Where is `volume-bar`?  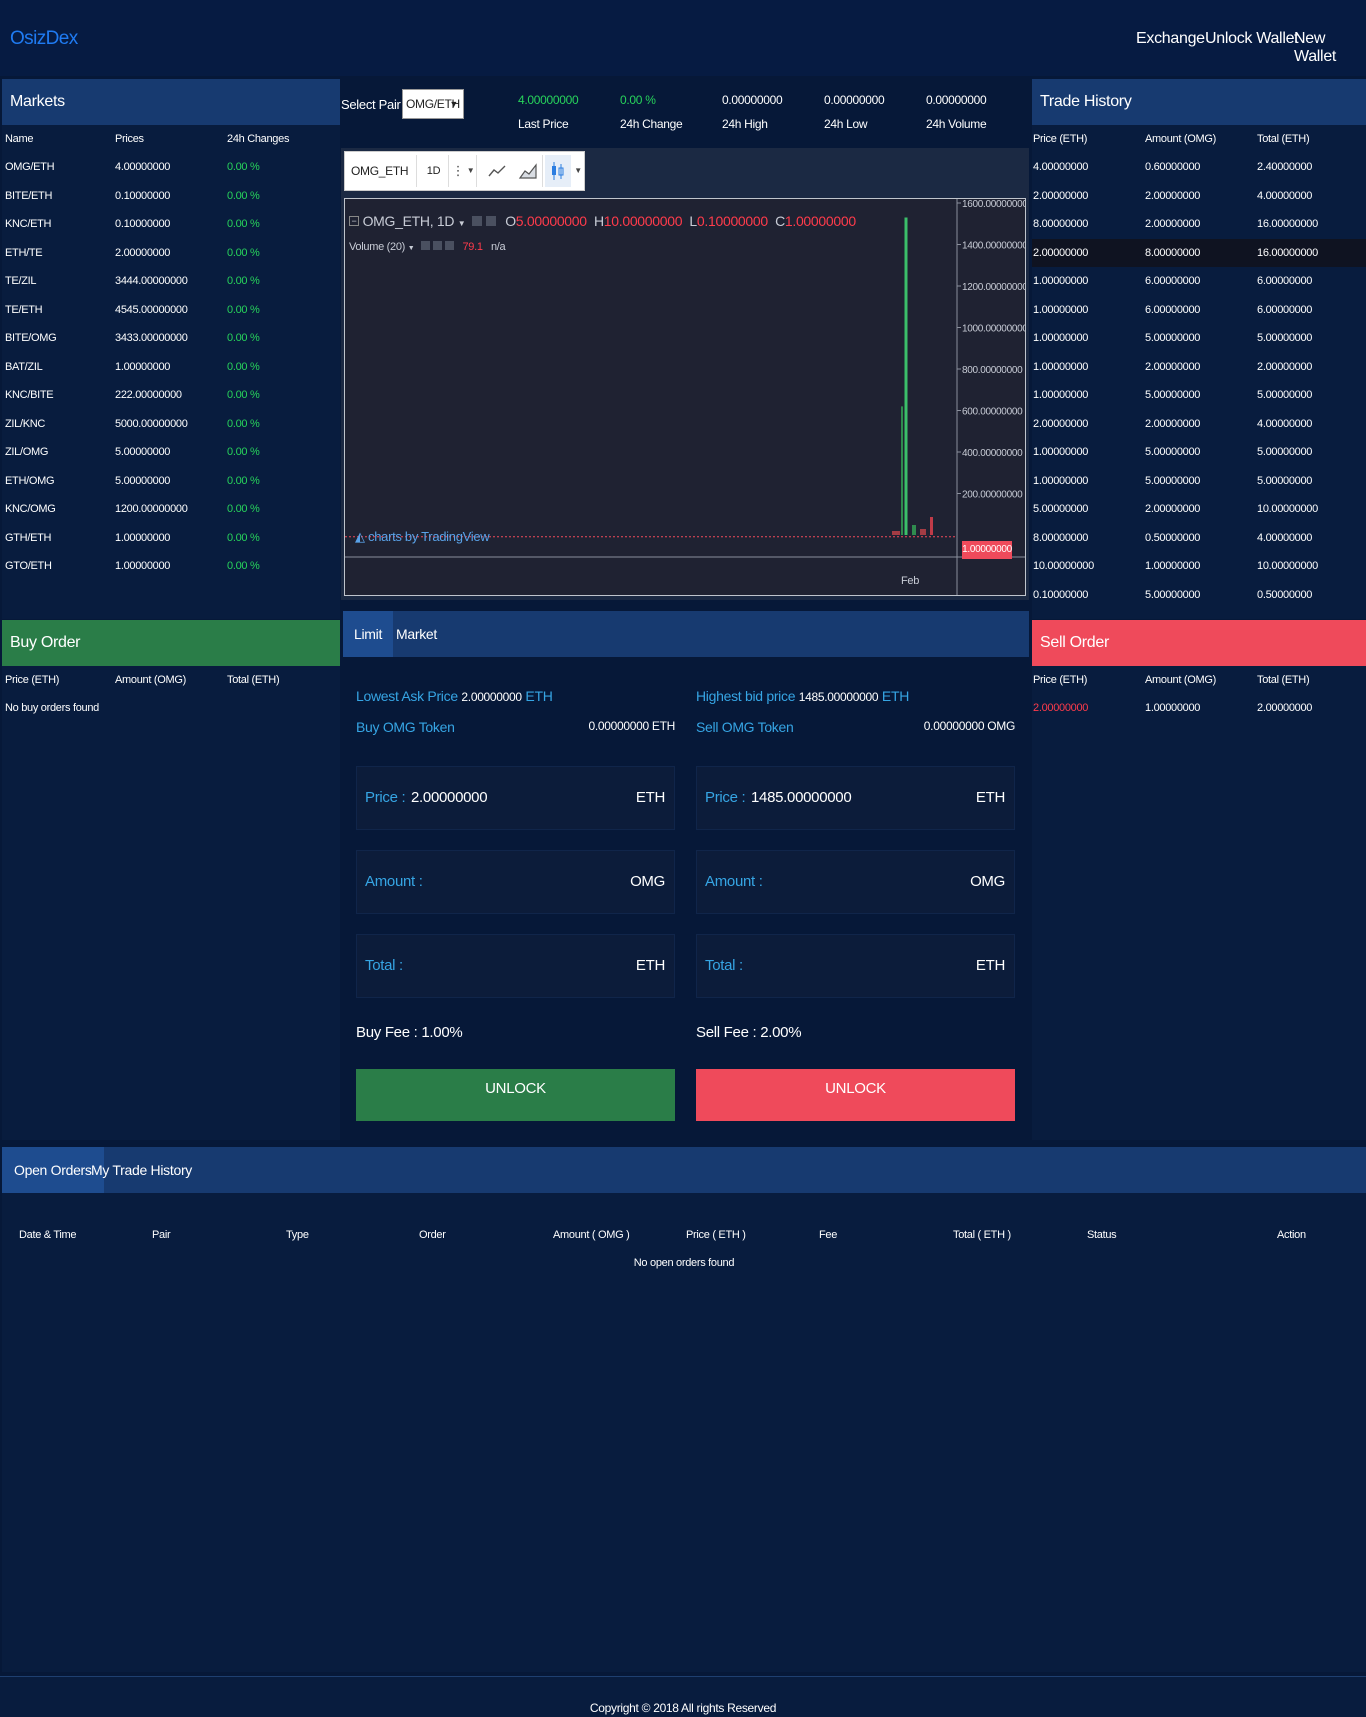 volume-bar is located at coordinates (914, 530).